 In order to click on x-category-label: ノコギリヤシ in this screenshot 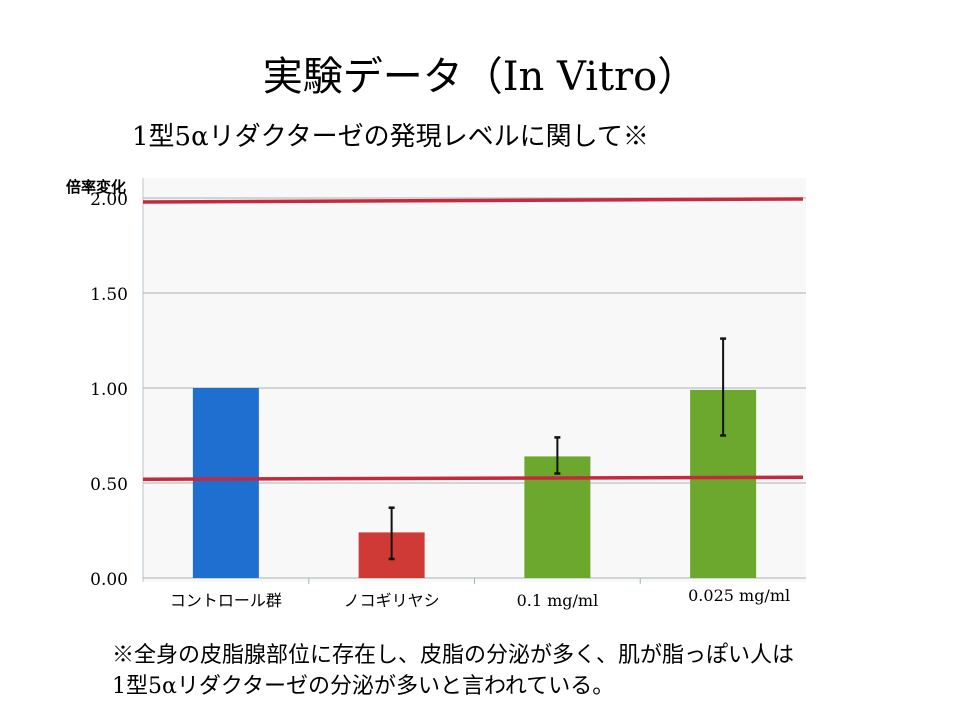, I will do `click(392, 600)`.